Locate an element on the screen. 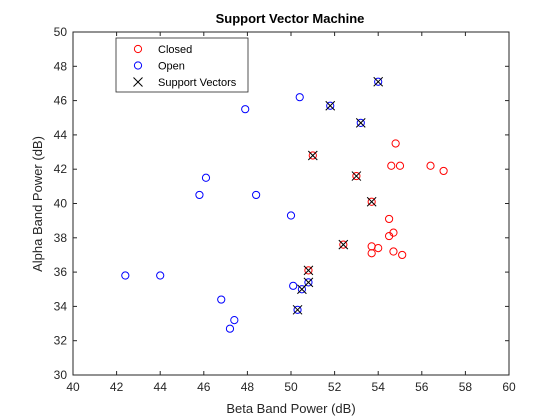 The height and width of the screenshot is (420, 560). y-tick-label: 46 is located at coordinates (61, 101).